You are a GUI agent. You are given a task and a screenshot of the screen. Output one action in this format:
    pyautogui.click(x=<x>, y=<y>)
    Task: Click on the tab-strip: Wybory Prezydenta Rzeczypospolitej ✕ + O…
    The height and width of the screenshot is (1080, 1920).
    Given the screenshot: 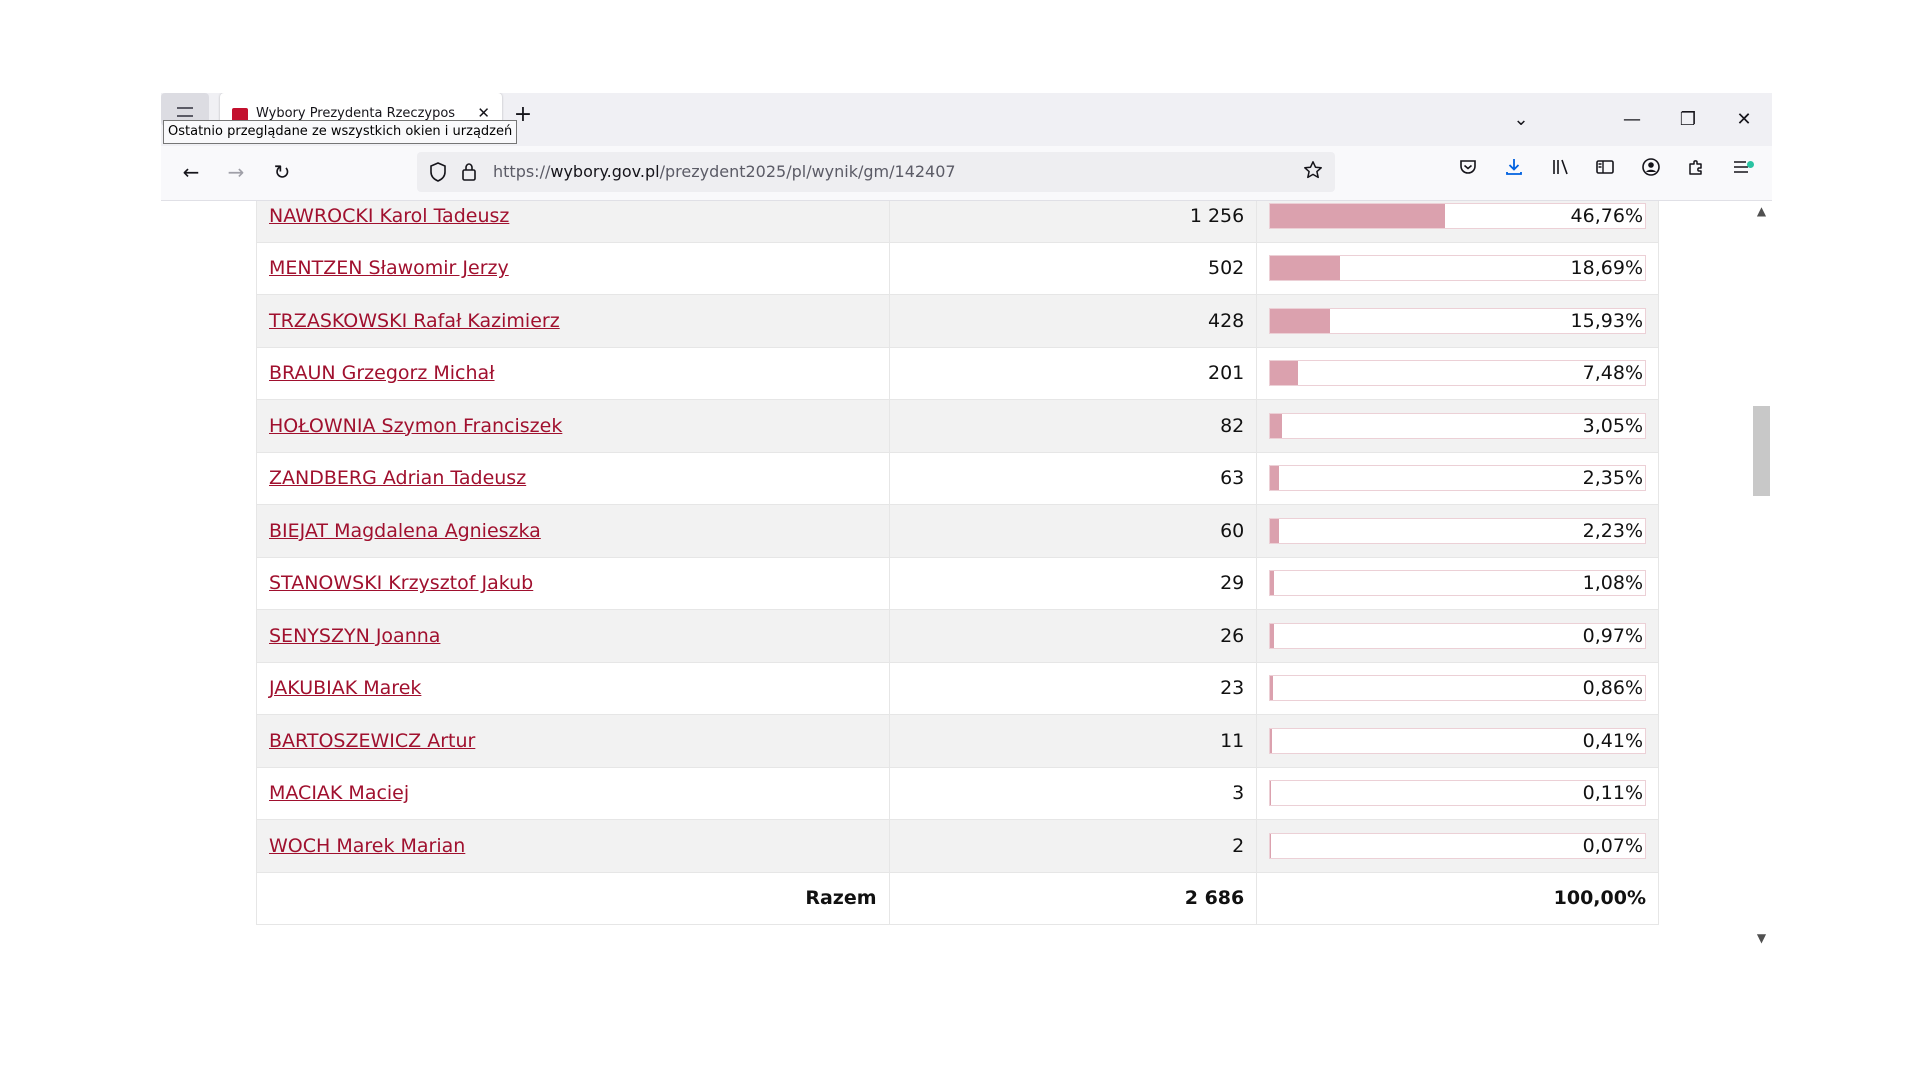 What is the action you would take?
    pyautogui.click(x=966, y=119)
    